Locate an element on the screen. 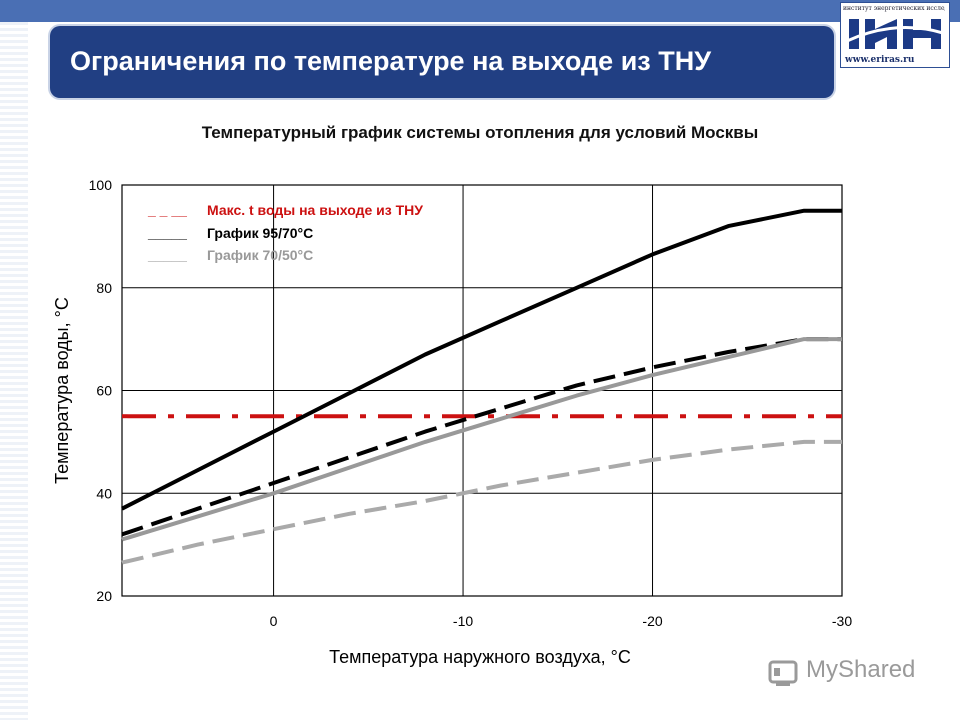  logo-url: www.eriras.ru is located at coordinates (880, 60).